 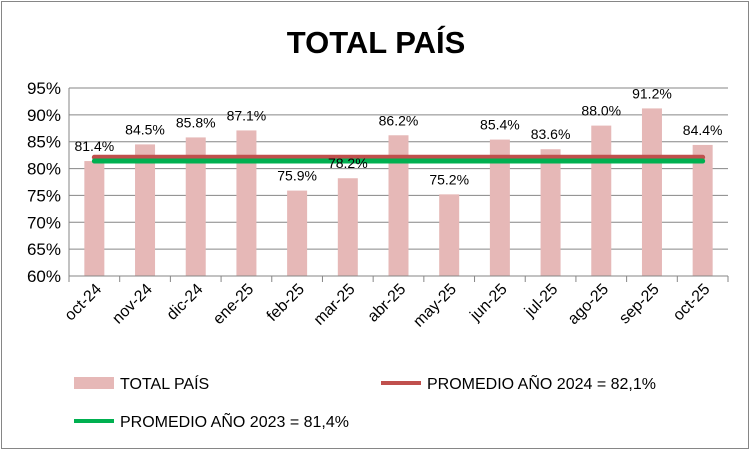 What do you see at coordinates (145, 129) in the screenshot?
I see `data-label: 84.5%` at bounding box center [145, 129].